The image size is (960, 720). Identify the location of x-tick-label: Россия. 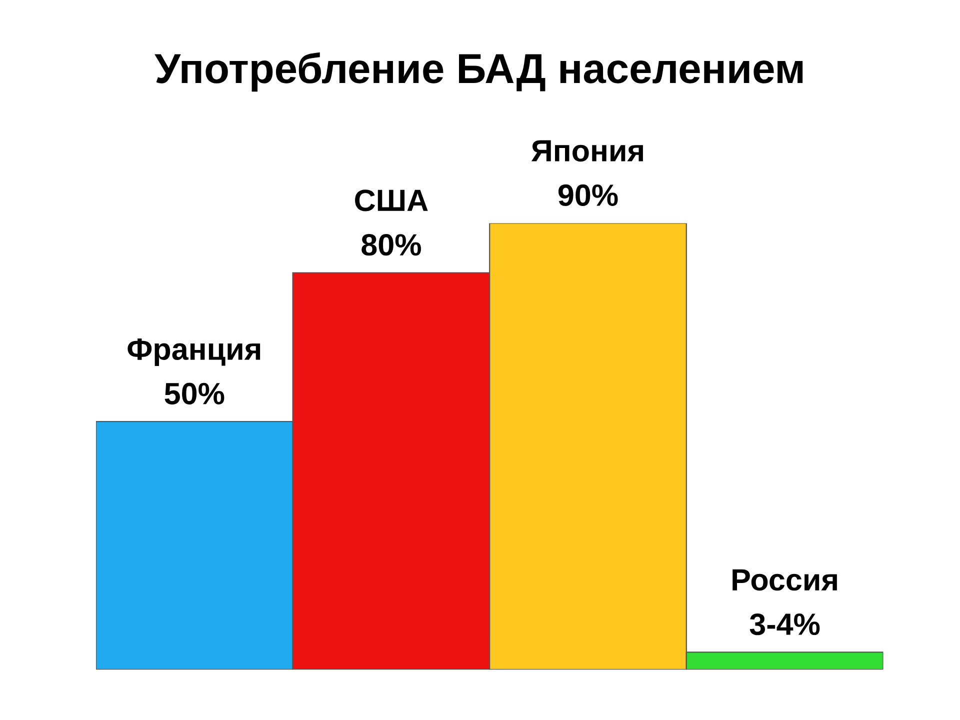
(784, 580).